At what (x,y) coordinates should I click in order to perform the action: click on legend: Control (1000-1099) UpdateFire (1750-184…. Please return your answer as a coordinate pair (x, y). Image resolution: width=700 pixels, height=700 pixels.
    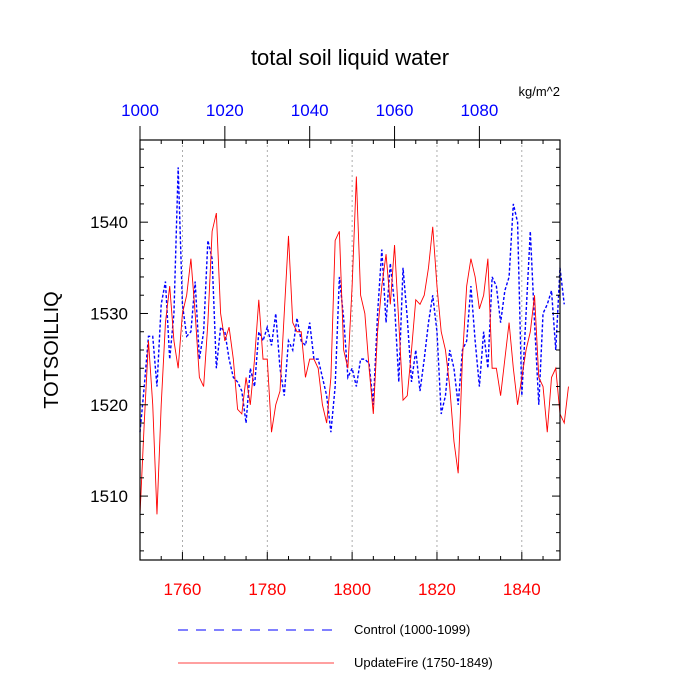
    Looking at the image, I should click on (335, 646).